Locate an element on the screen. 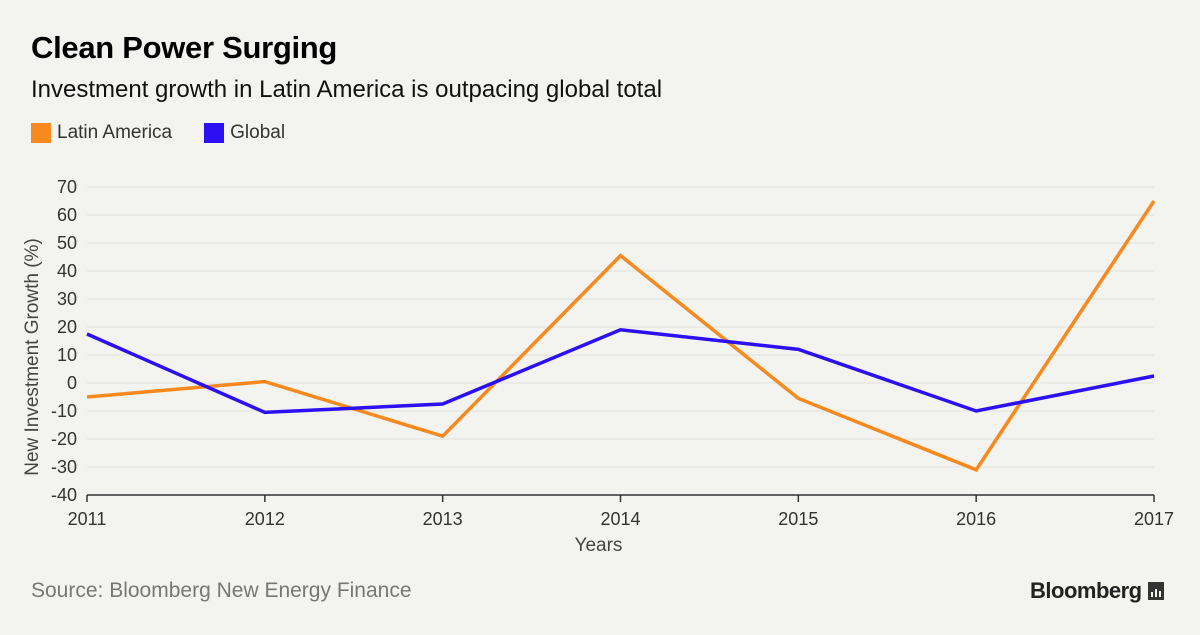  chart-title: Clean Power Surging is located at coordinates (184, 47).